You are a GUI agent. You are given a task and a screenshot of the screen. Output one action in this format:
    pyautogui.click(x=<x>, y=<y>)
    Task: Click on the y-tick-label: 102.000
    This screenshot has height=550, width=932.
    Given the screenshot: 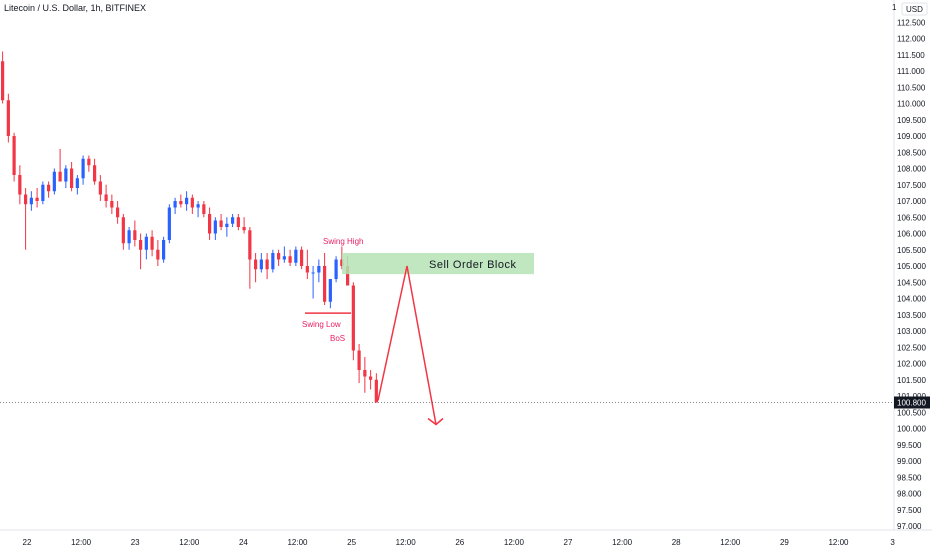 What is the action you would take?
    pyautogui.click(x=911, y=364)
    